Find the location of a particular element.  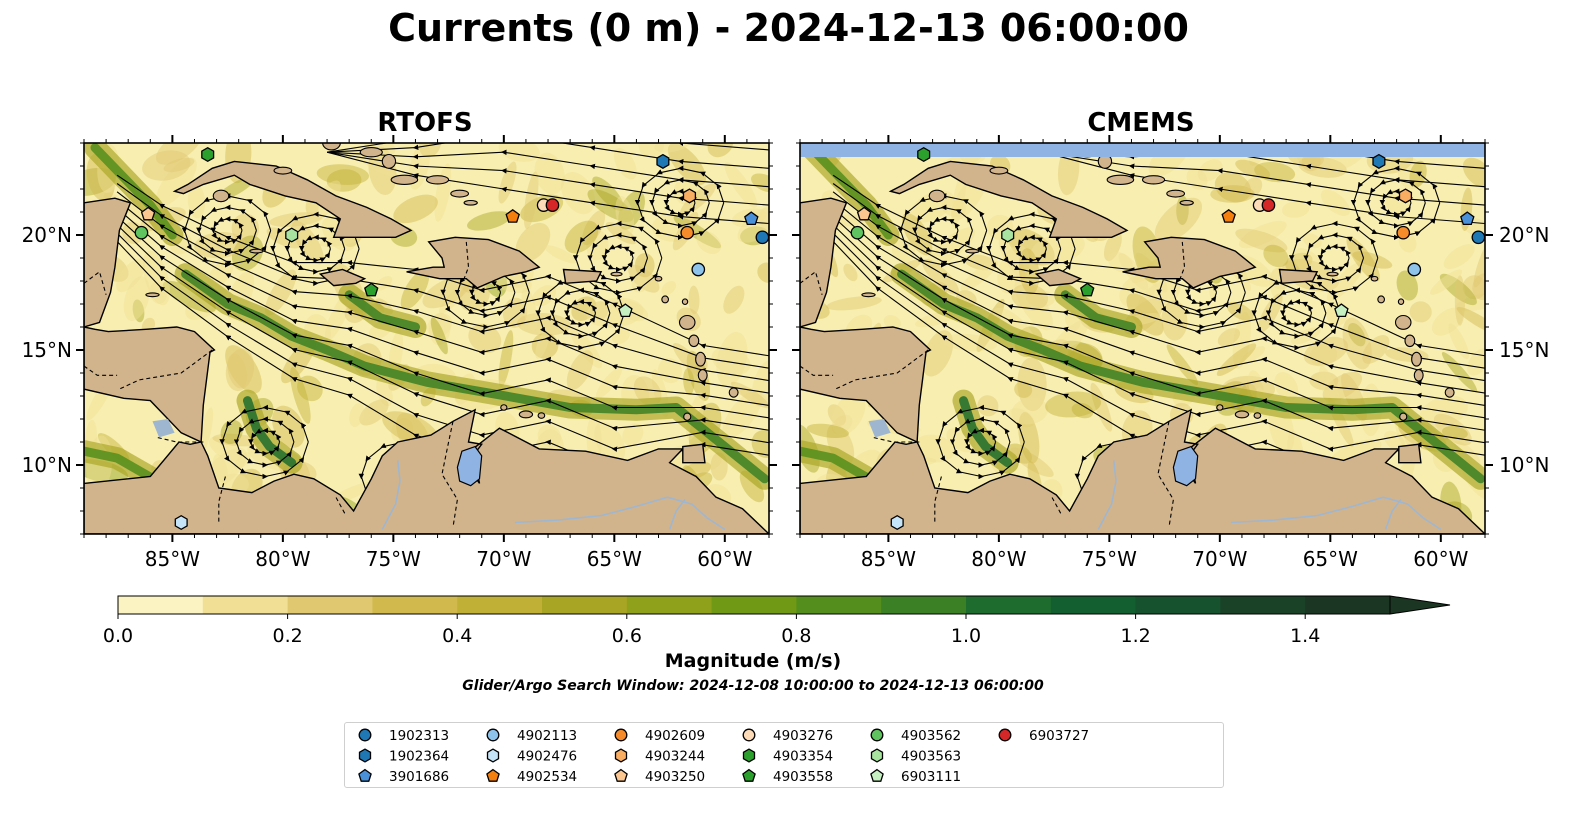

panel-title-rtofs: RTOFS is located at coordinates (425, 123).